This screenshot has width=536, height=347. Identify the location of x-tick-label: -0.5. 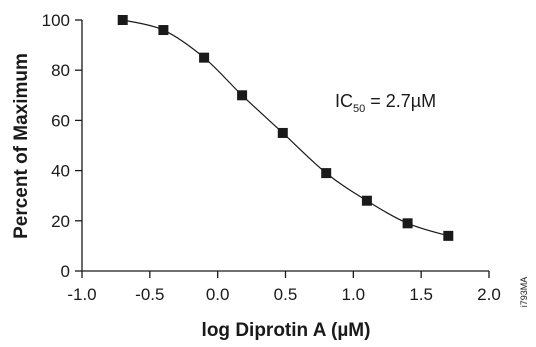
(149, 294).